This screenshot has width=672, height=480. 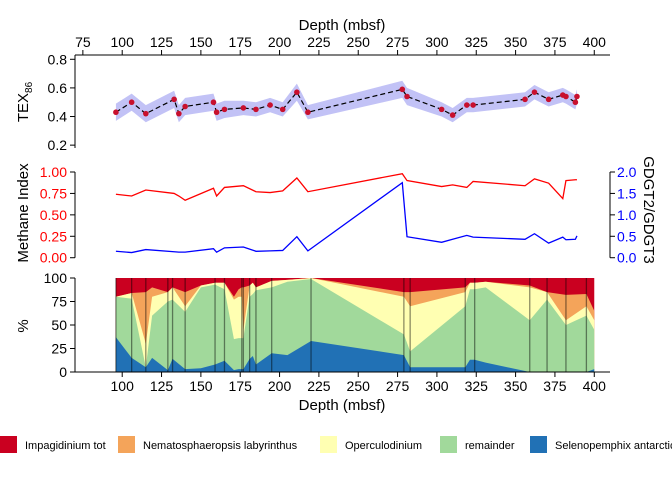 I want to click on gdgt-y-axis: 0.0 0.5 1.0 1.5 2.0, so click(x=623, y=215).